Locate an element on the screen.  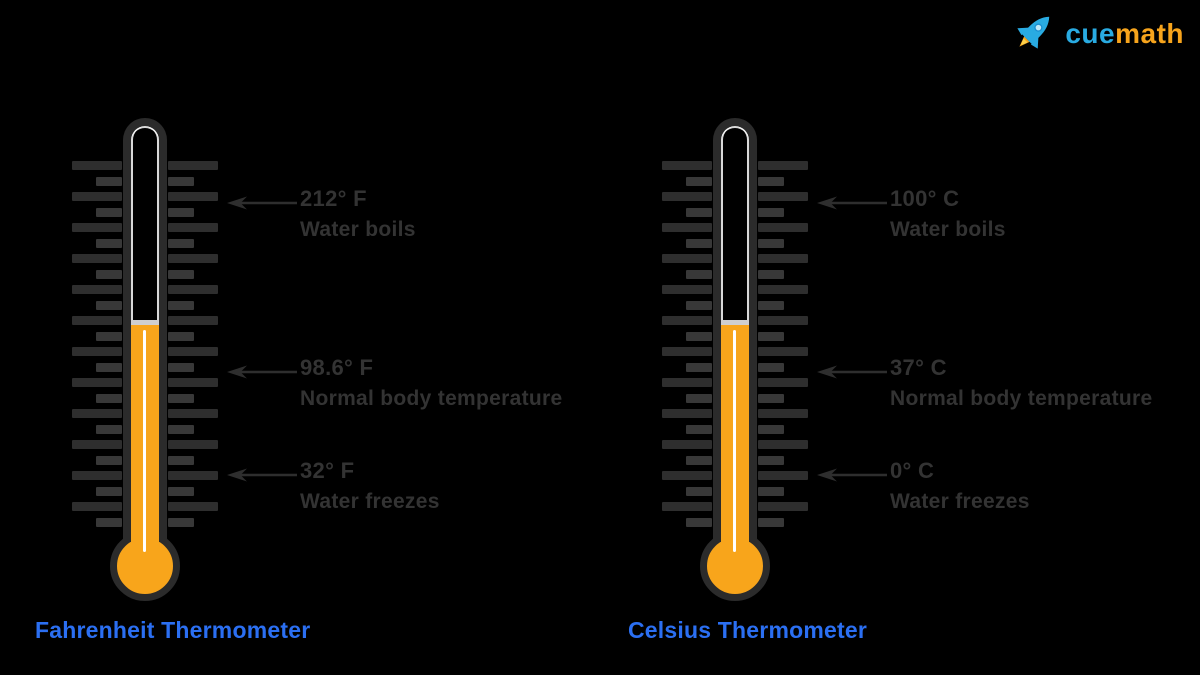
marker-text: 212° F Water boils is located at coordinates (358, 214).